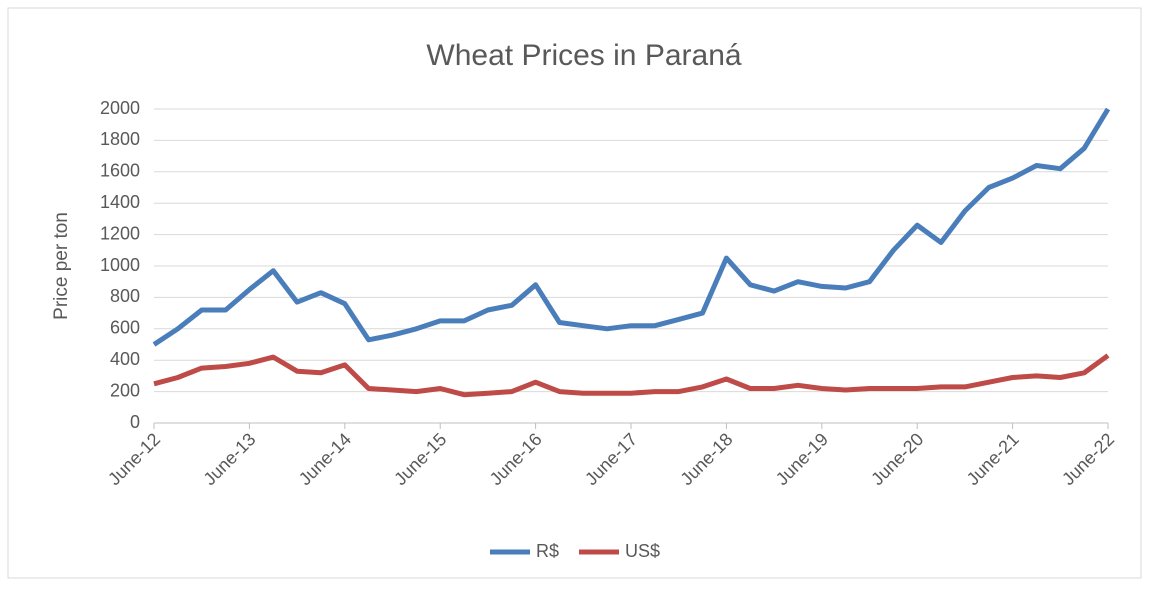 The width and height of the screenshot is (1149, 591). What do you see at coordinates (135, 422) in the screenshot?
I see `y-tick-label: 0` at bounding box center [135, 422].